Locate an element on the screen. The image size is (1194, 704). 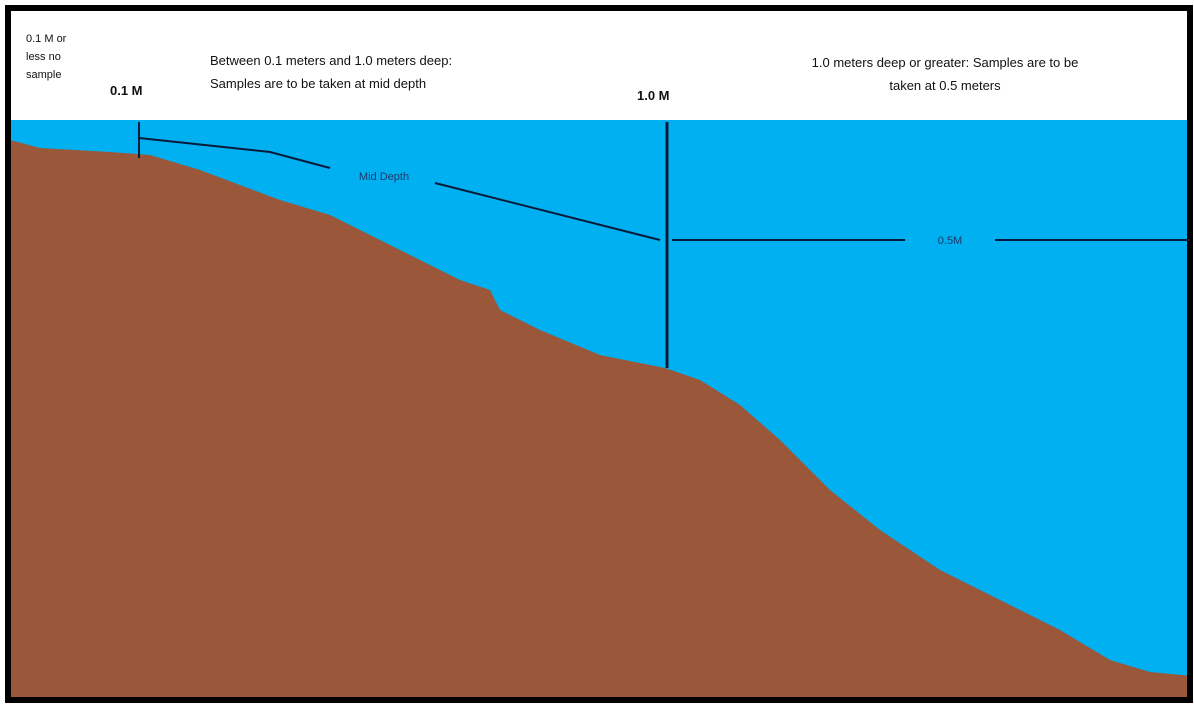
zone-note: 0.1 M or is located at coordinates (46, 39).